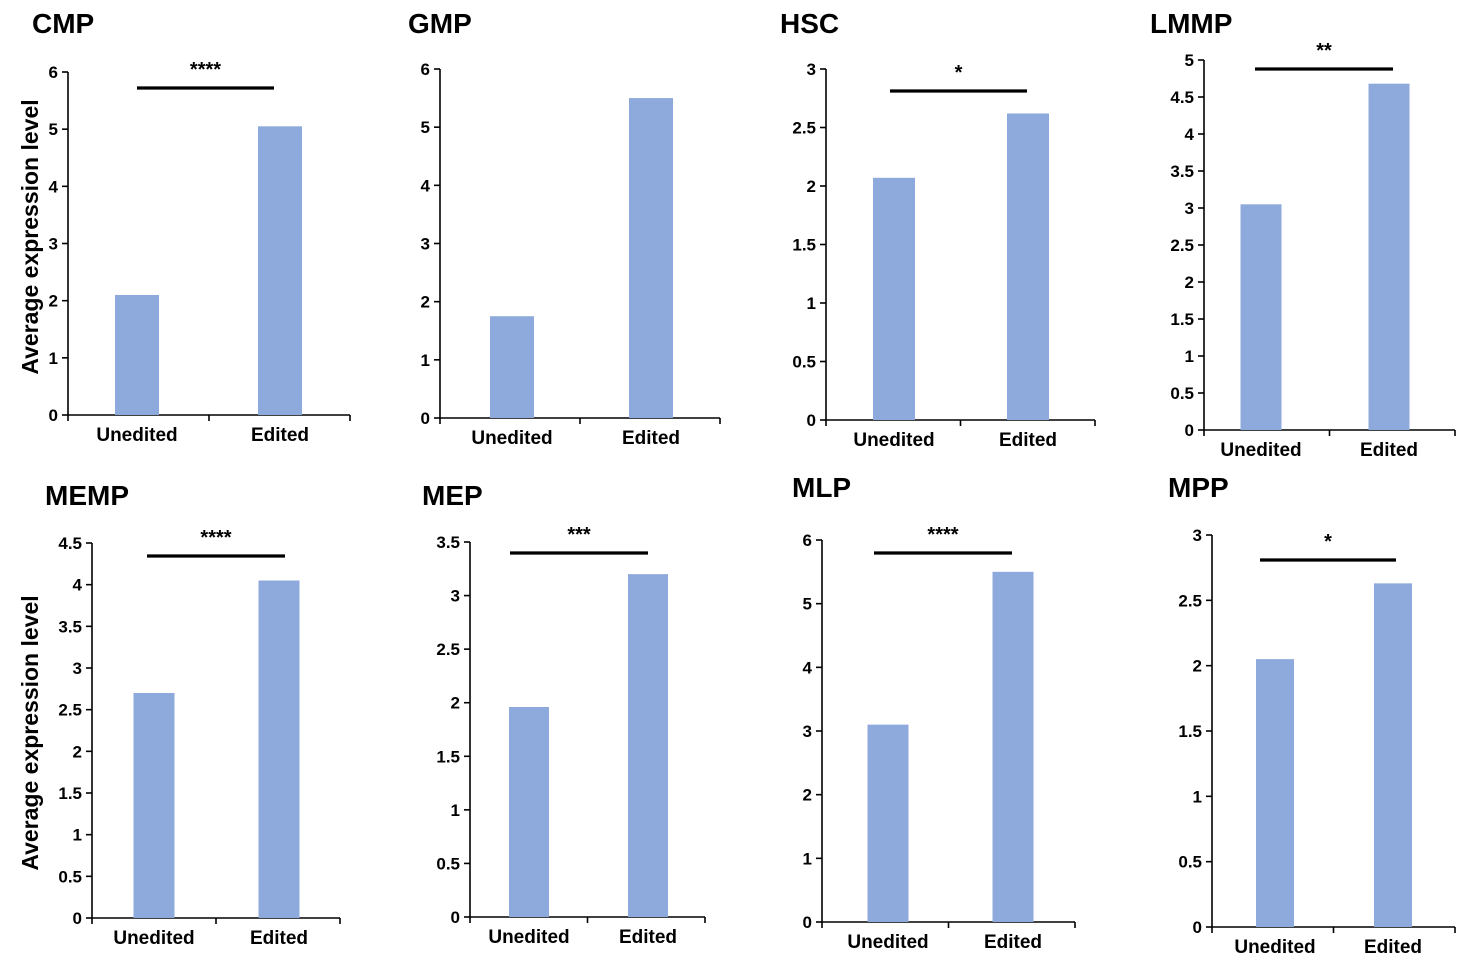 The height and width of the screenshot is (957, 1464). What do you see at coordinates (809, 23) in the screenshot?
I see `chart-title: HSC` at bounding box center [809, 23].